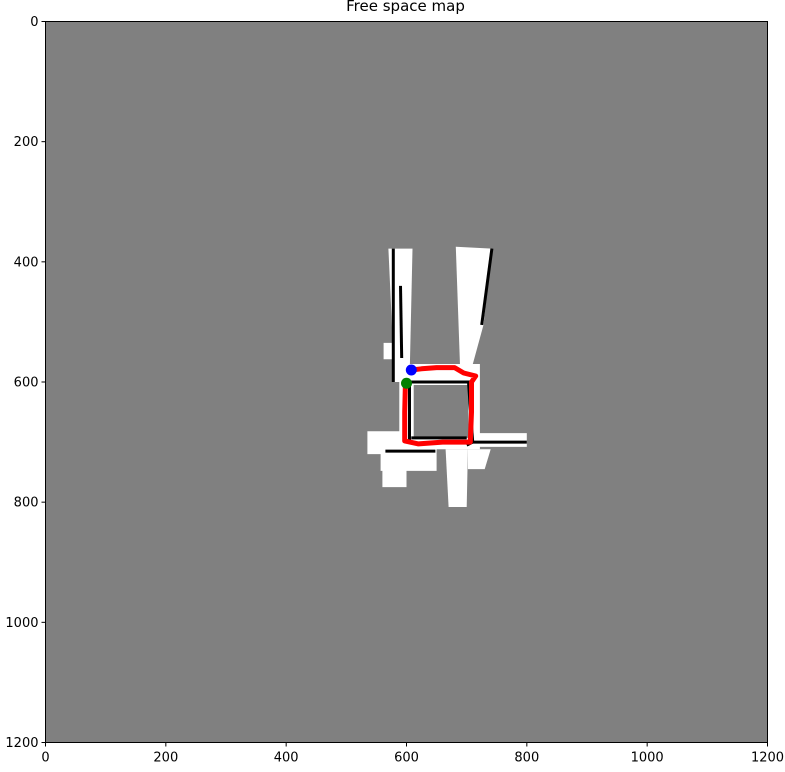 This screenshot has width=785, height=772. What do you see at coordinates (26, 503) in the screenshot?
I see `y-tick-label: 800` at bounding box center [26, 503].